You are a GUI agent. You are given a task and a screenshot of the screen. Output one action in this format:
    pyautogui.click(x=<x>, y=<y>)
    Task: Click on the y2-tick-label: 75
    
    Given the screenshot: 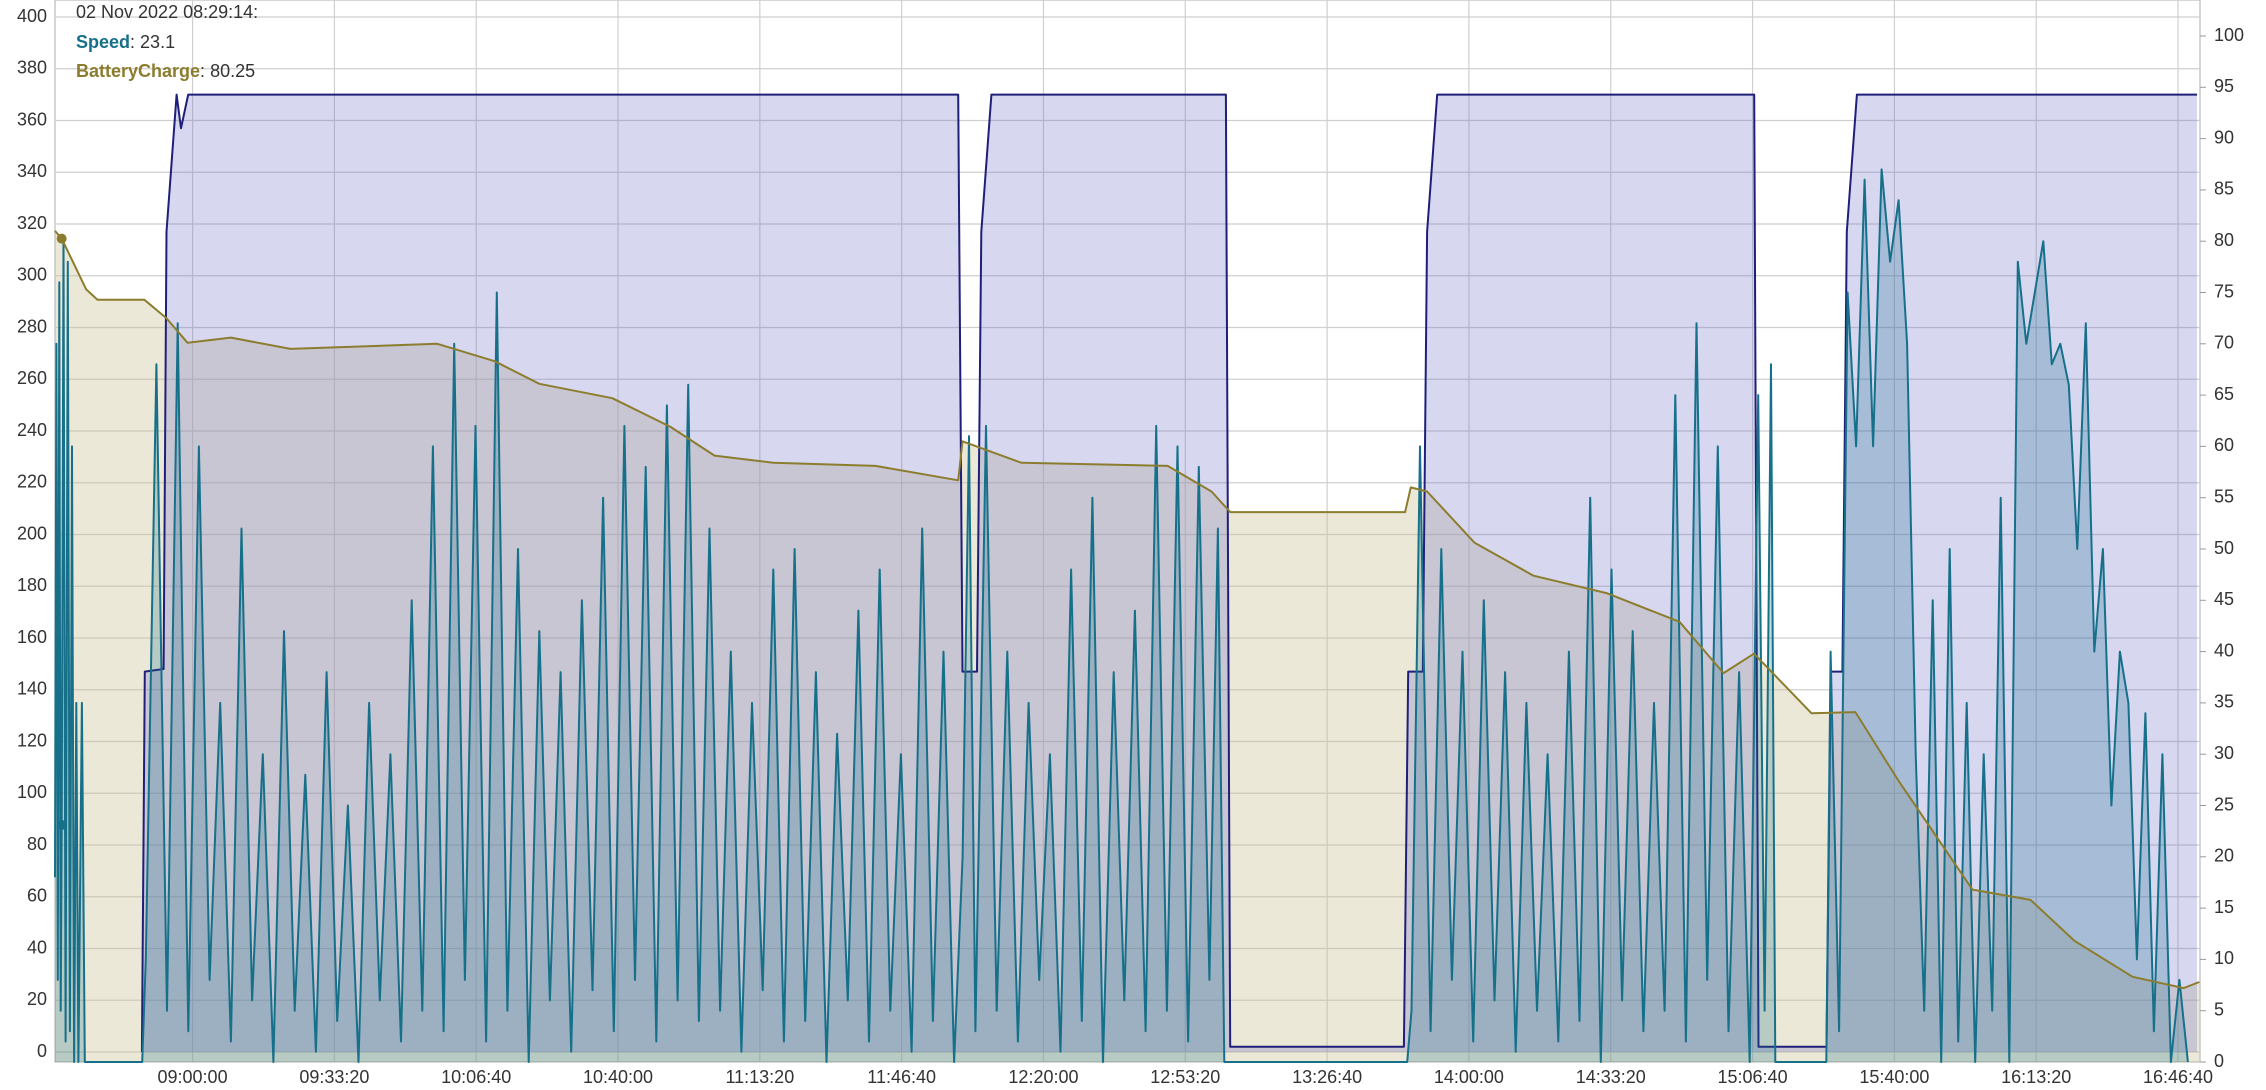 What is the action you would take?
    pyautogui.click(x=2224, y=291)
    